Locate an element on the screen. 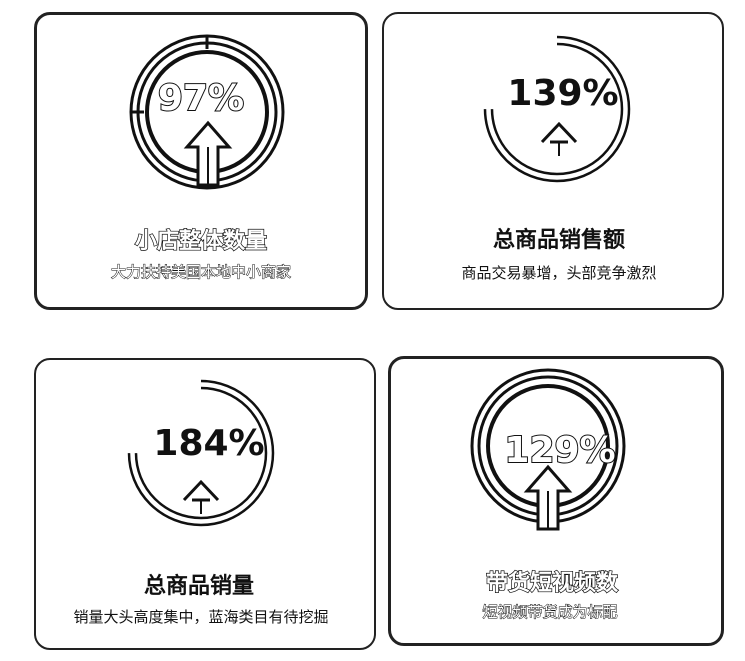  metric-value: 97% is located at coordinates (201, 98).